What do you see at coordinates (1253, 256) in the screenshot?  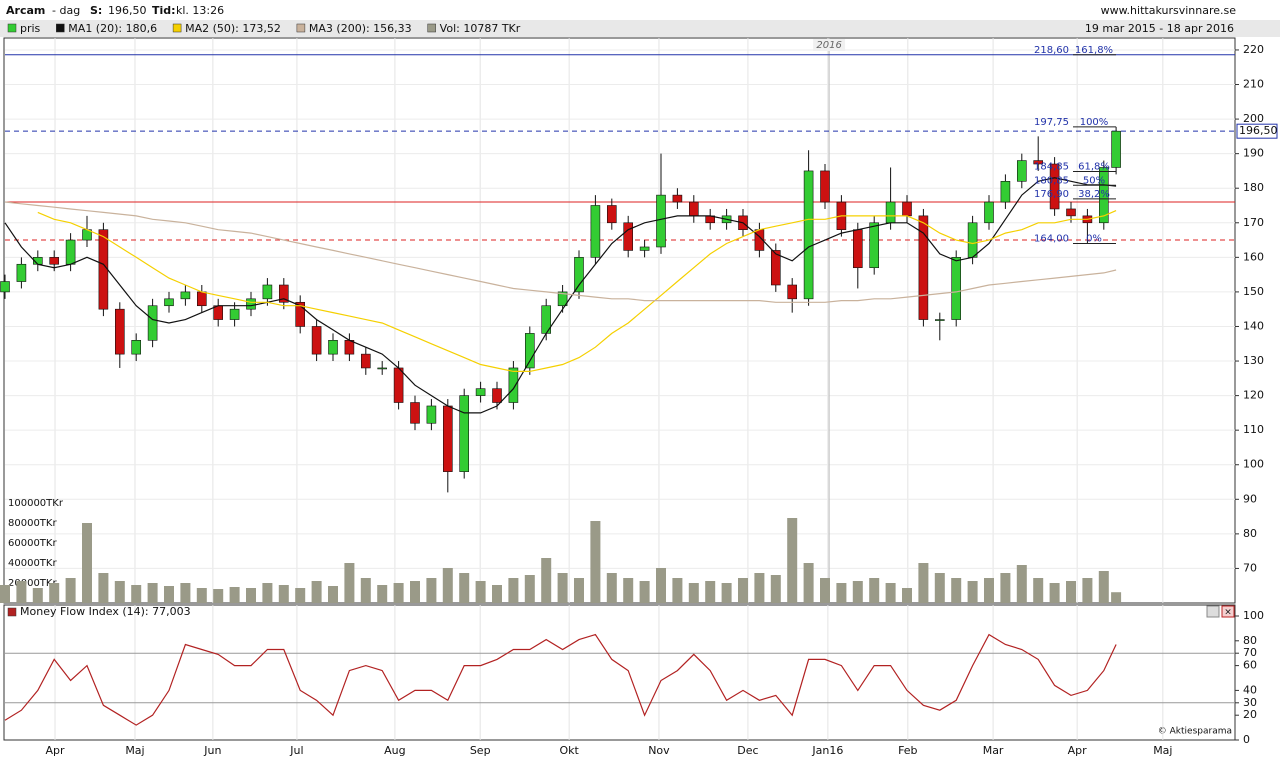 I see `y-tick-label: 160` at bounding box center [1253, 256].